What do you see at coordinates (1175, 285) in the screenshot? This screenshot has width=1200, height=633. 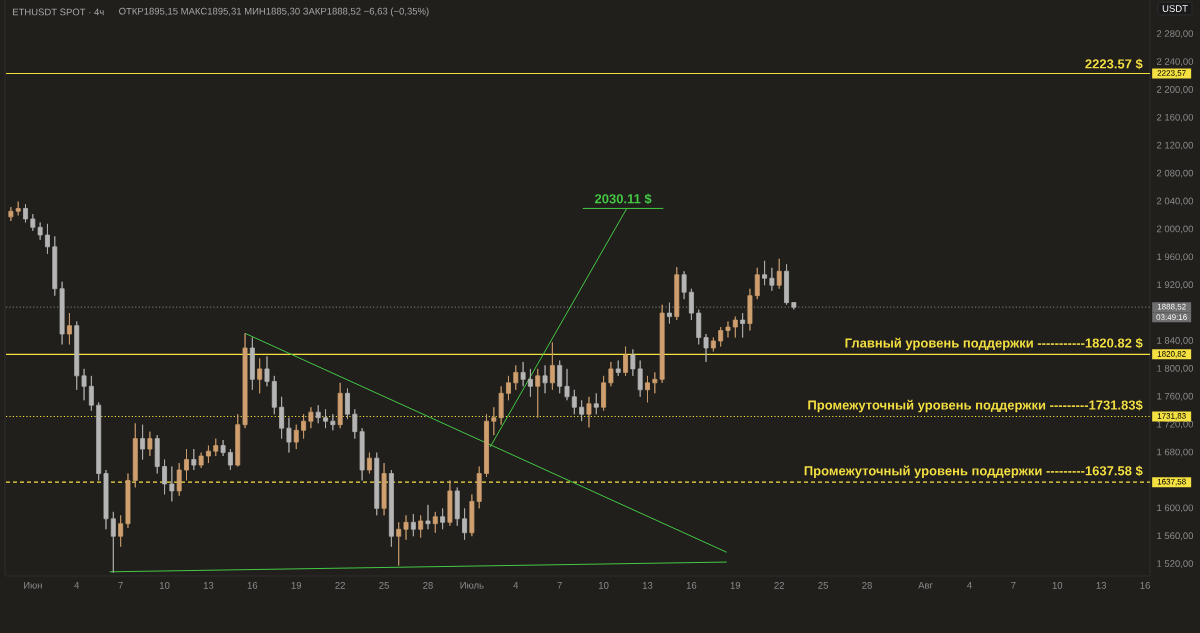 I see `y-tick-label: 1 920,00` at bounding box center [1175, 285].